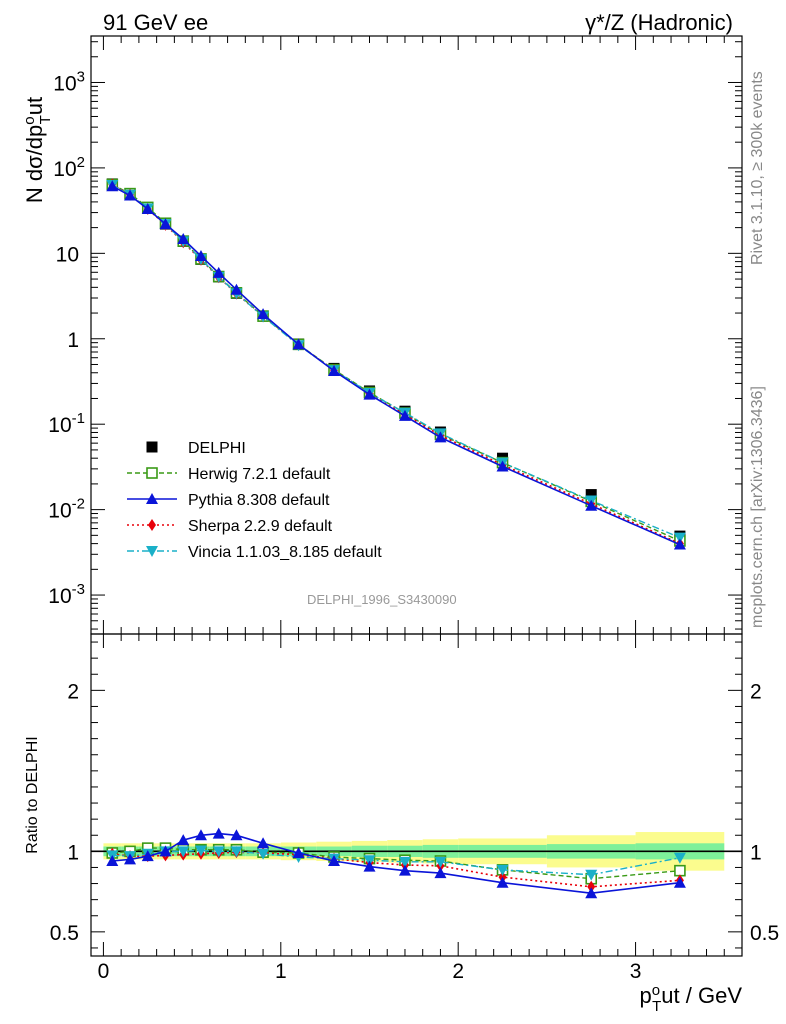 The height and width of the screenshot is (1024, 786). What do you see at coordinates (636, 971) in the screenshot?
I see `ratio-xtick-label: 3` at bounding box center [636, 971].